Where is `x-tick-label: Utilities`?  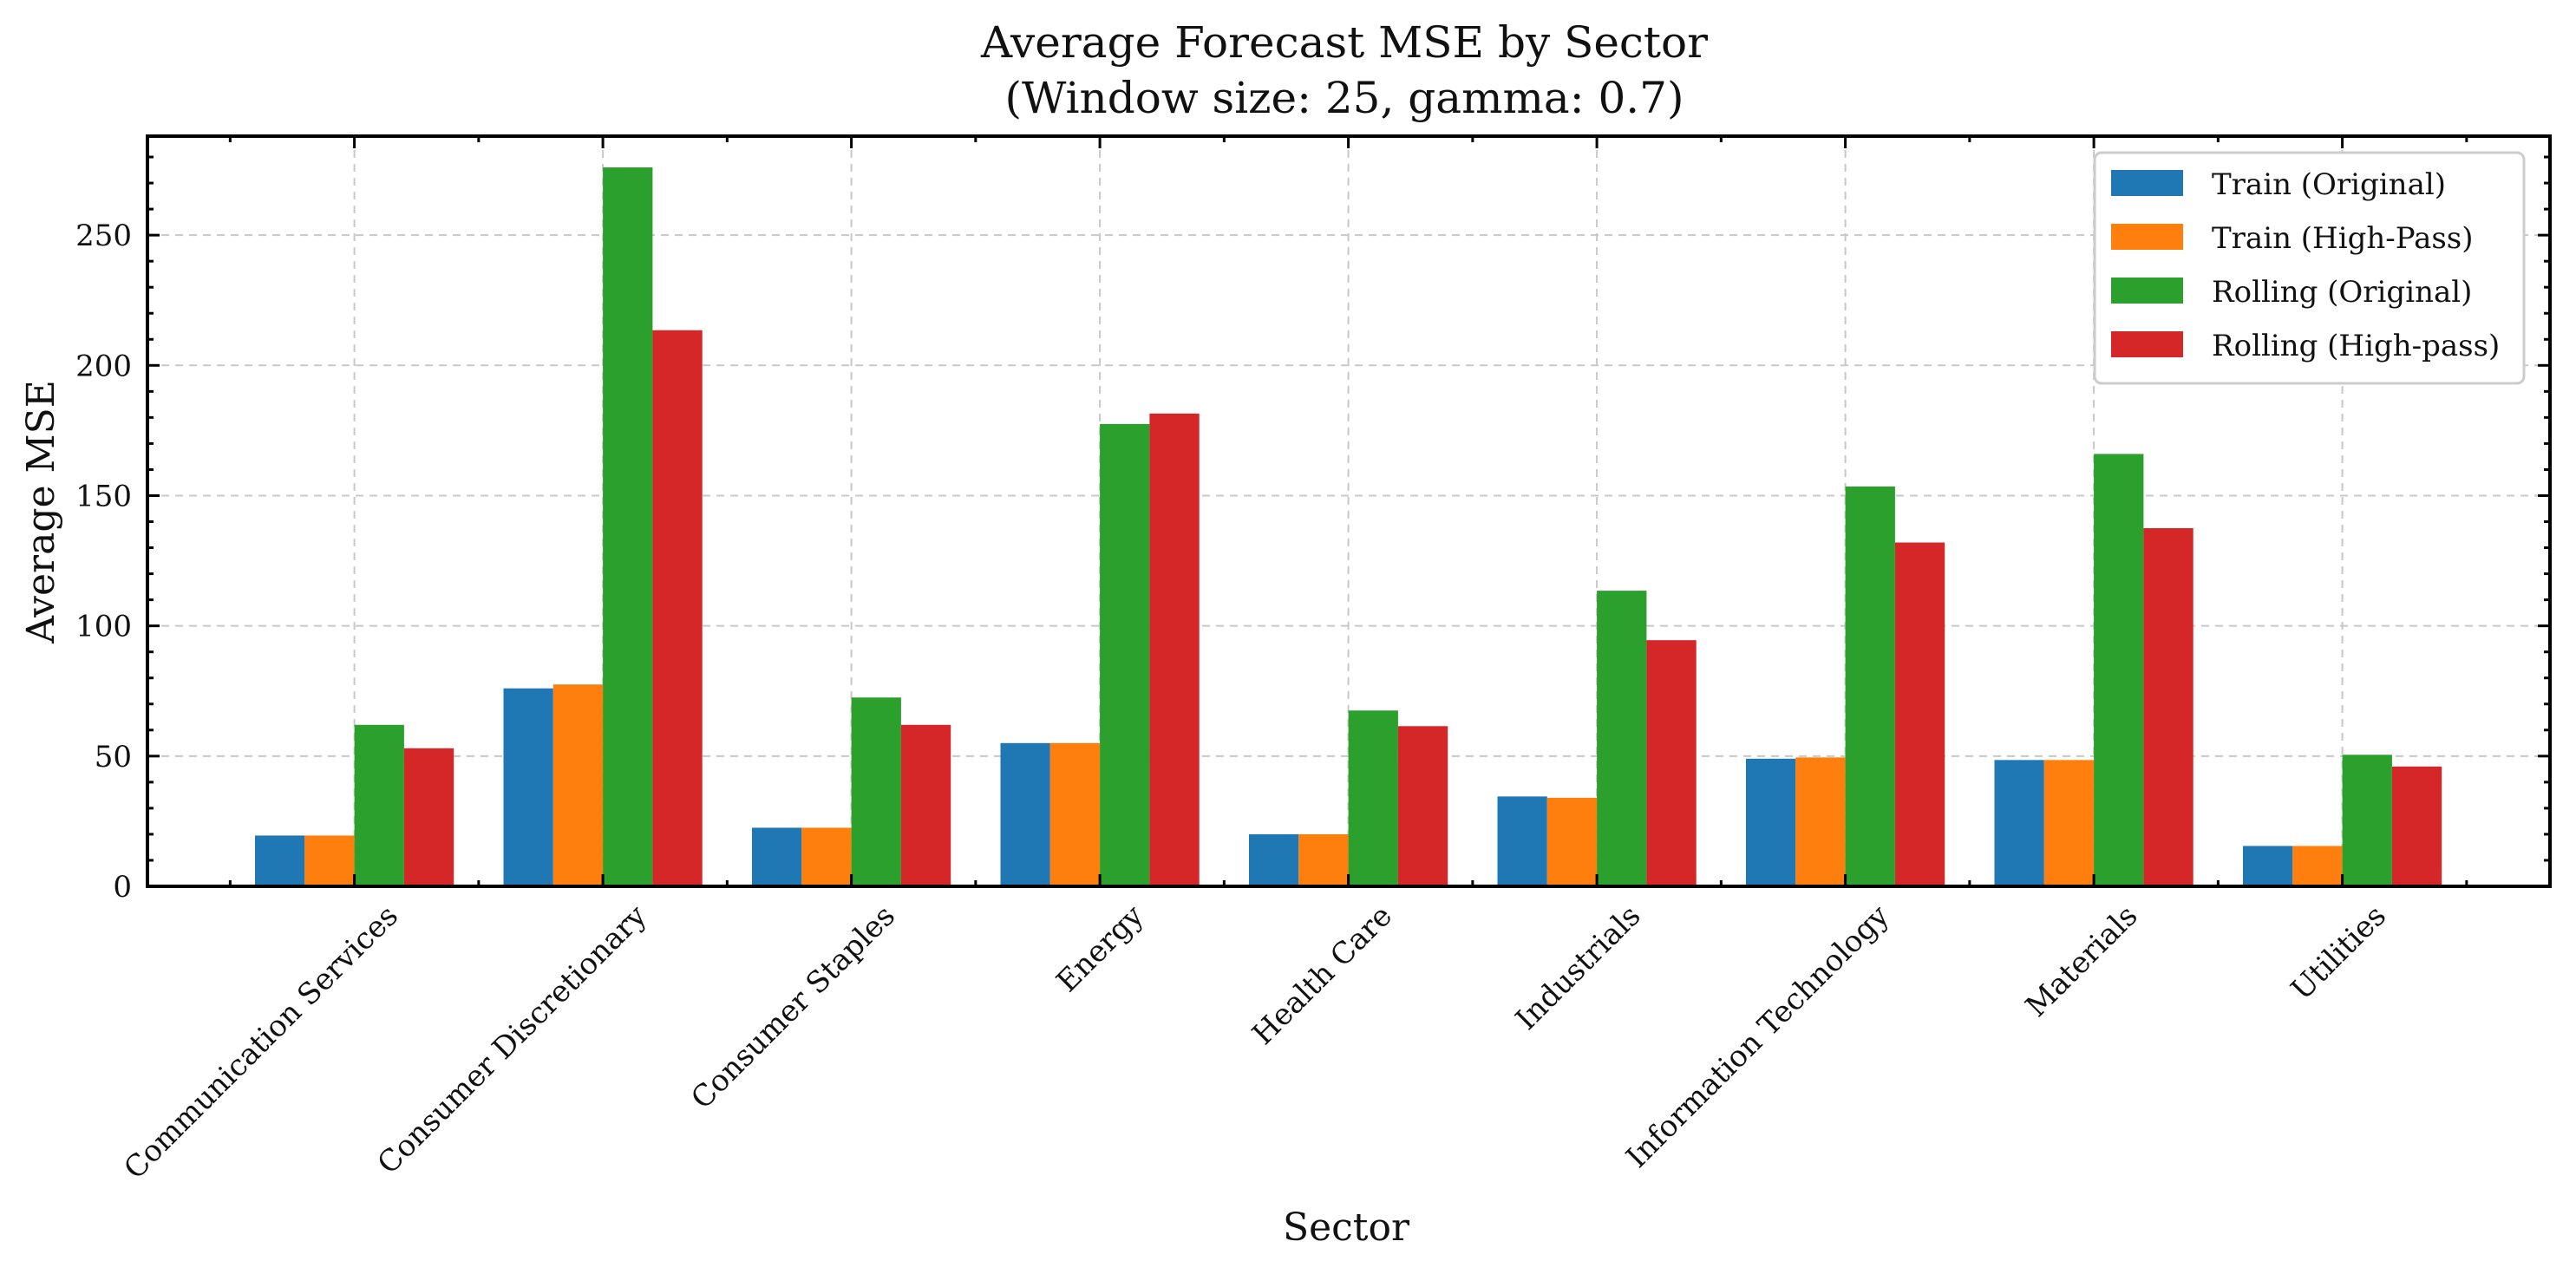 x-tick-label: Utilities is located at coordinates (2339, 952).